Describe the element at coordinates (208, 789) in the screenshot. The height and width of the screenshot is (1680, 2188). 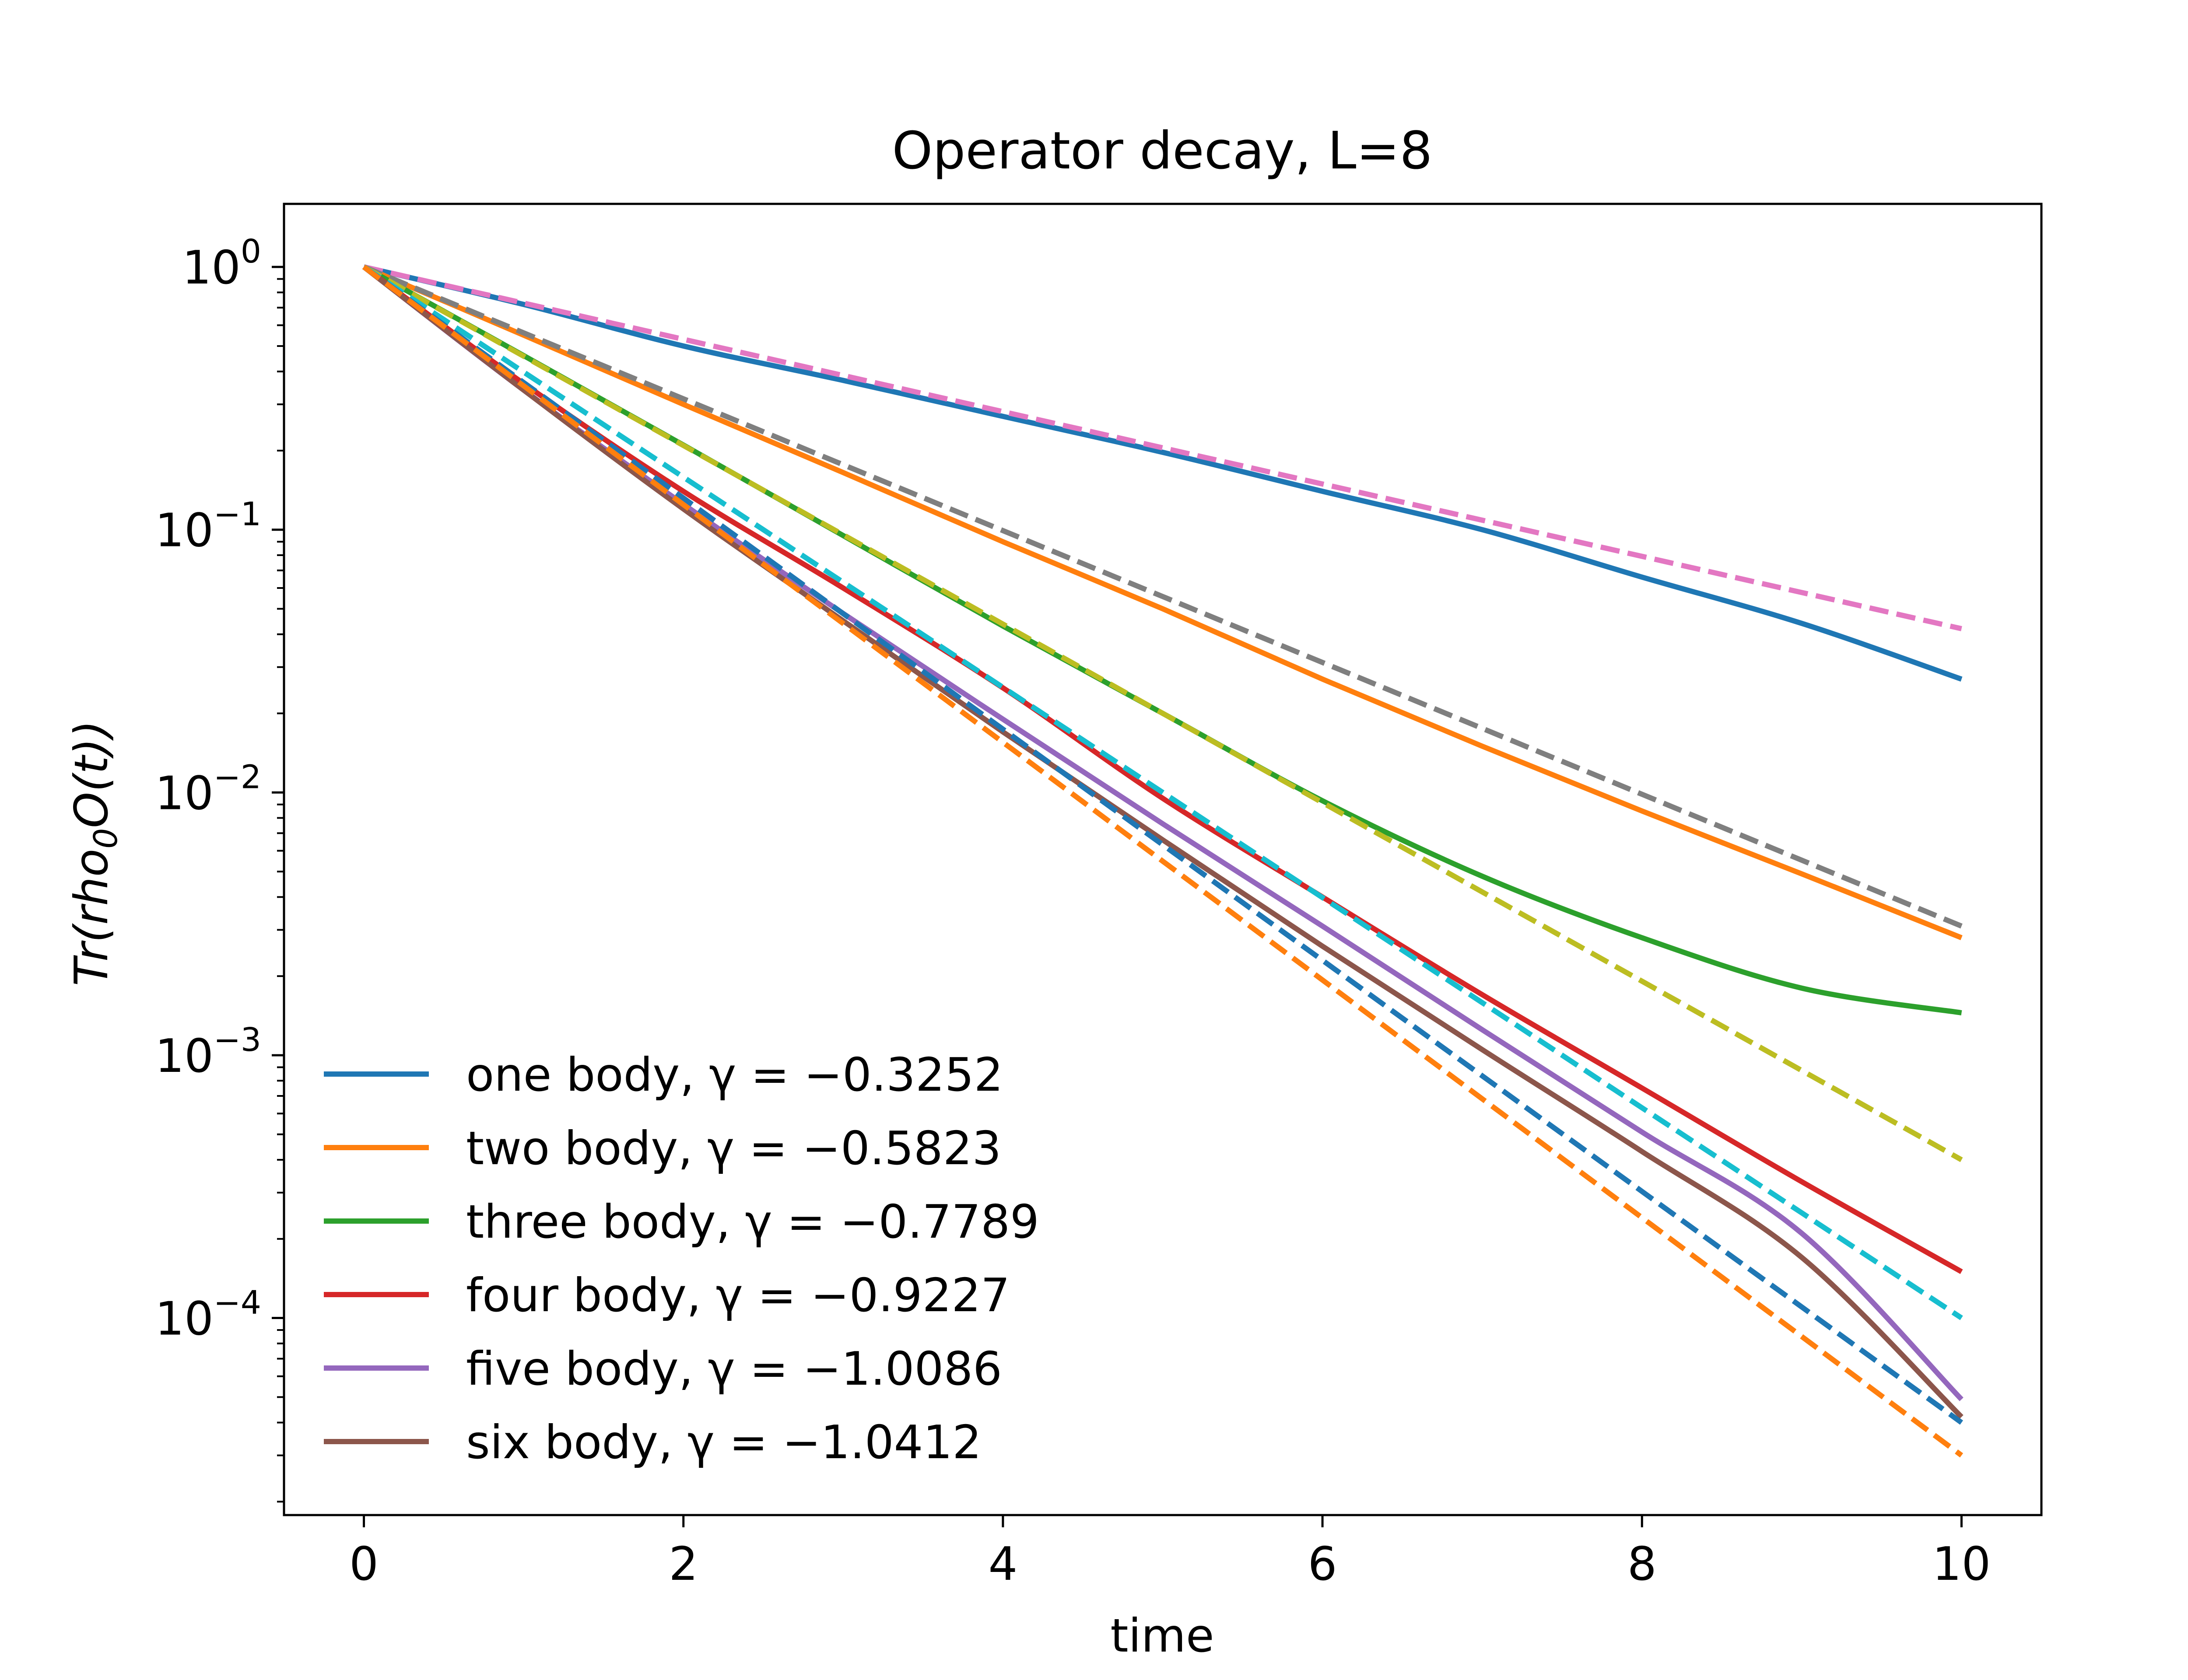
I see `y-tick-label: 10⁻²` at that location.